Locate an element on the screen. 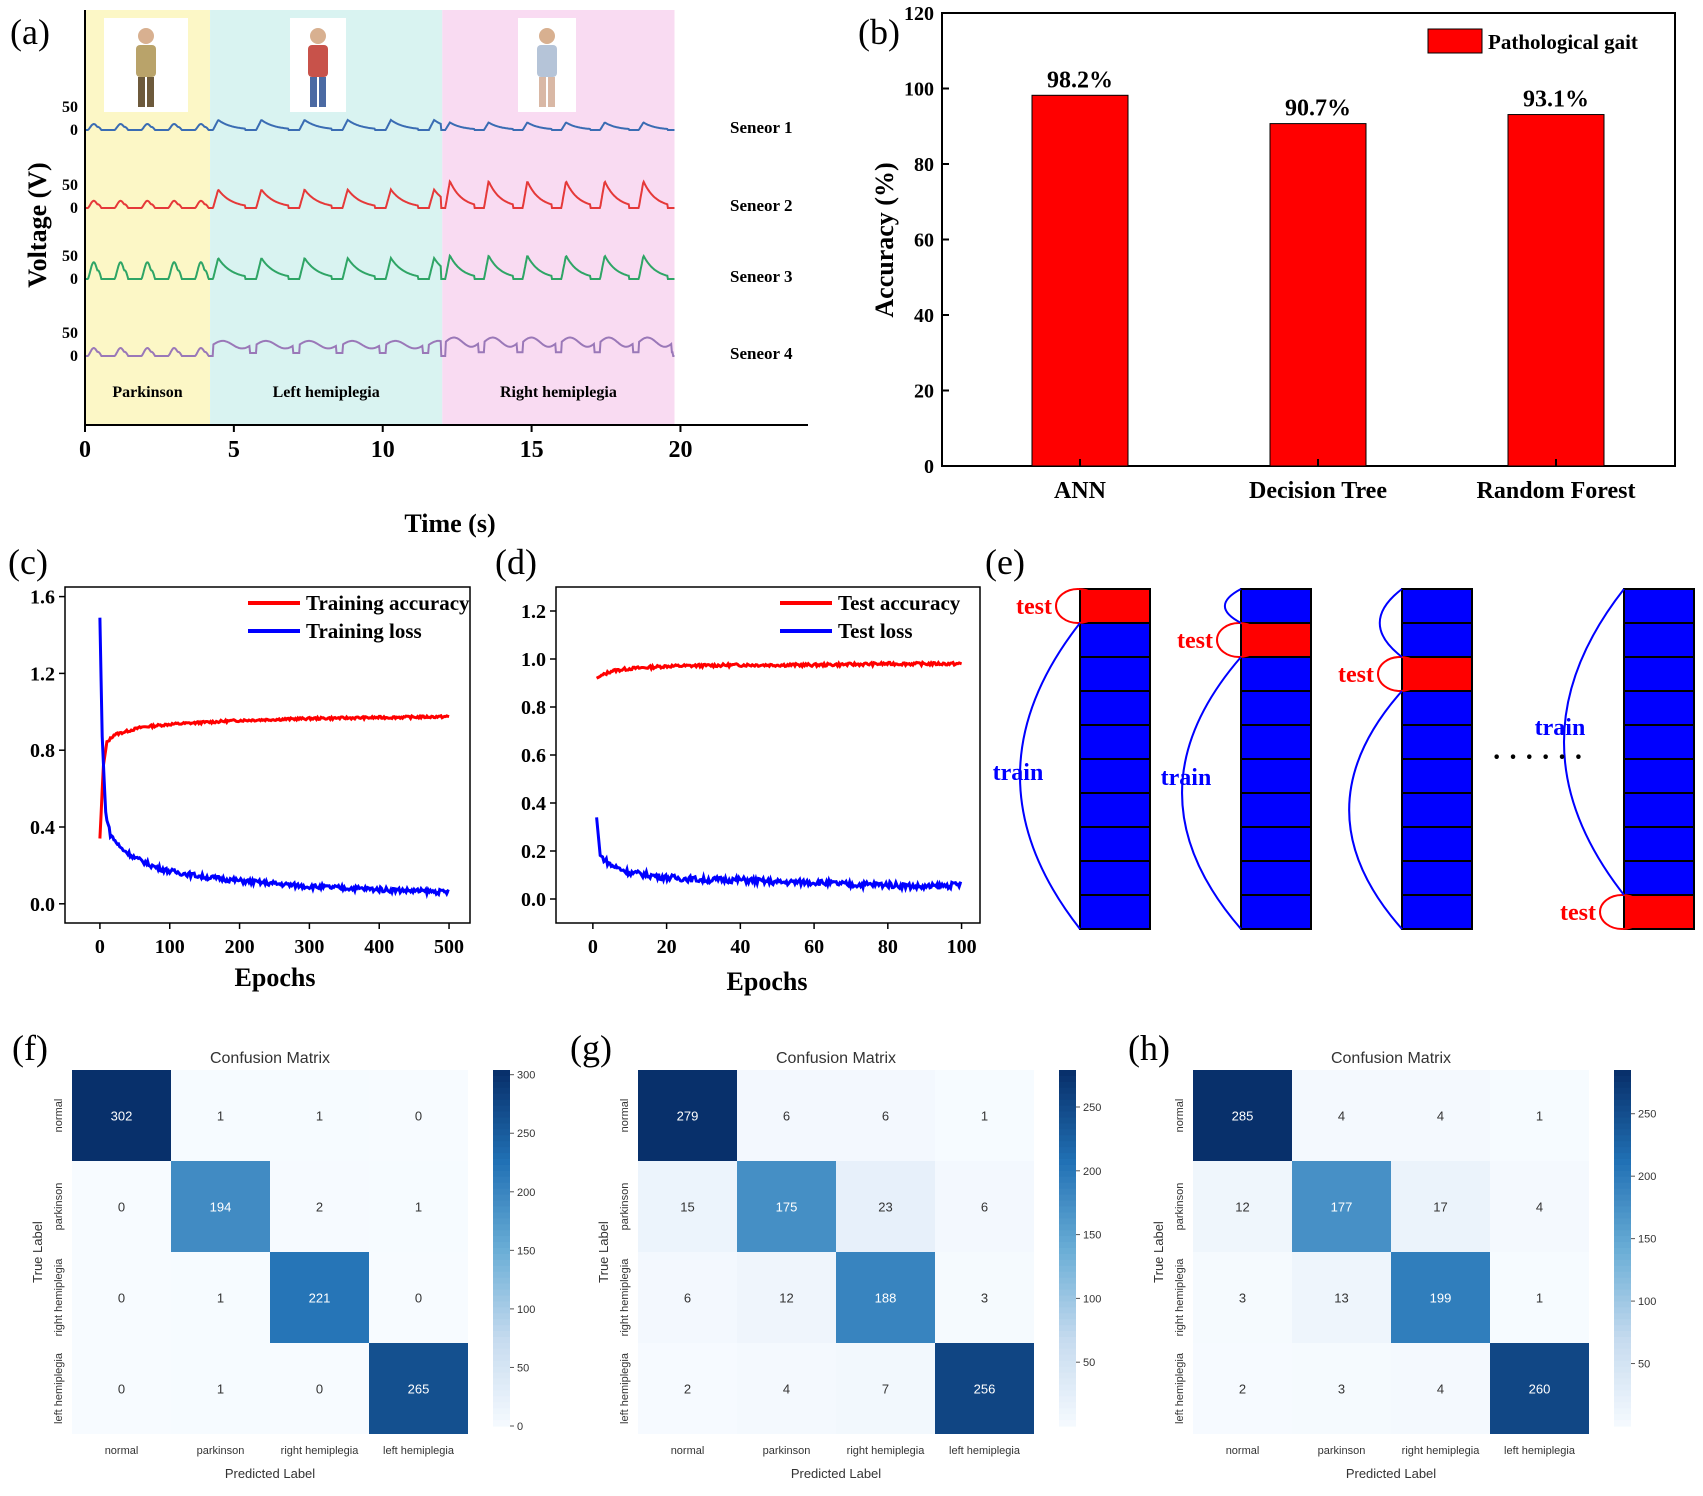  ytick-label: 0.8 is located at coordinates (533, 708).